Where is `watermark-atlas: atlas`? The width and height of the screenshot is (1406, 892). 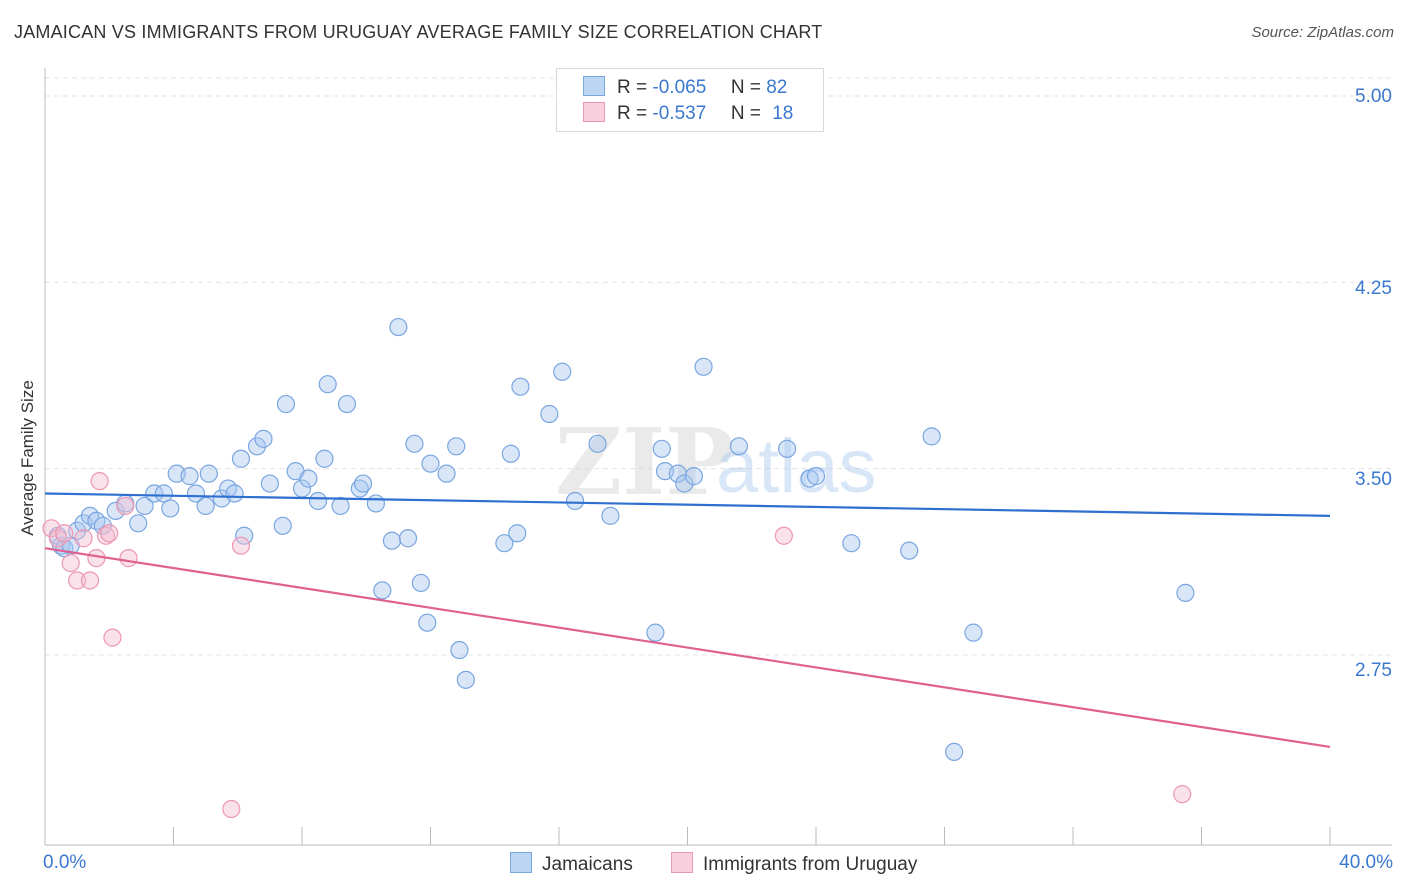 watermark-atlas: atlas is located at coordinates (796, 466).